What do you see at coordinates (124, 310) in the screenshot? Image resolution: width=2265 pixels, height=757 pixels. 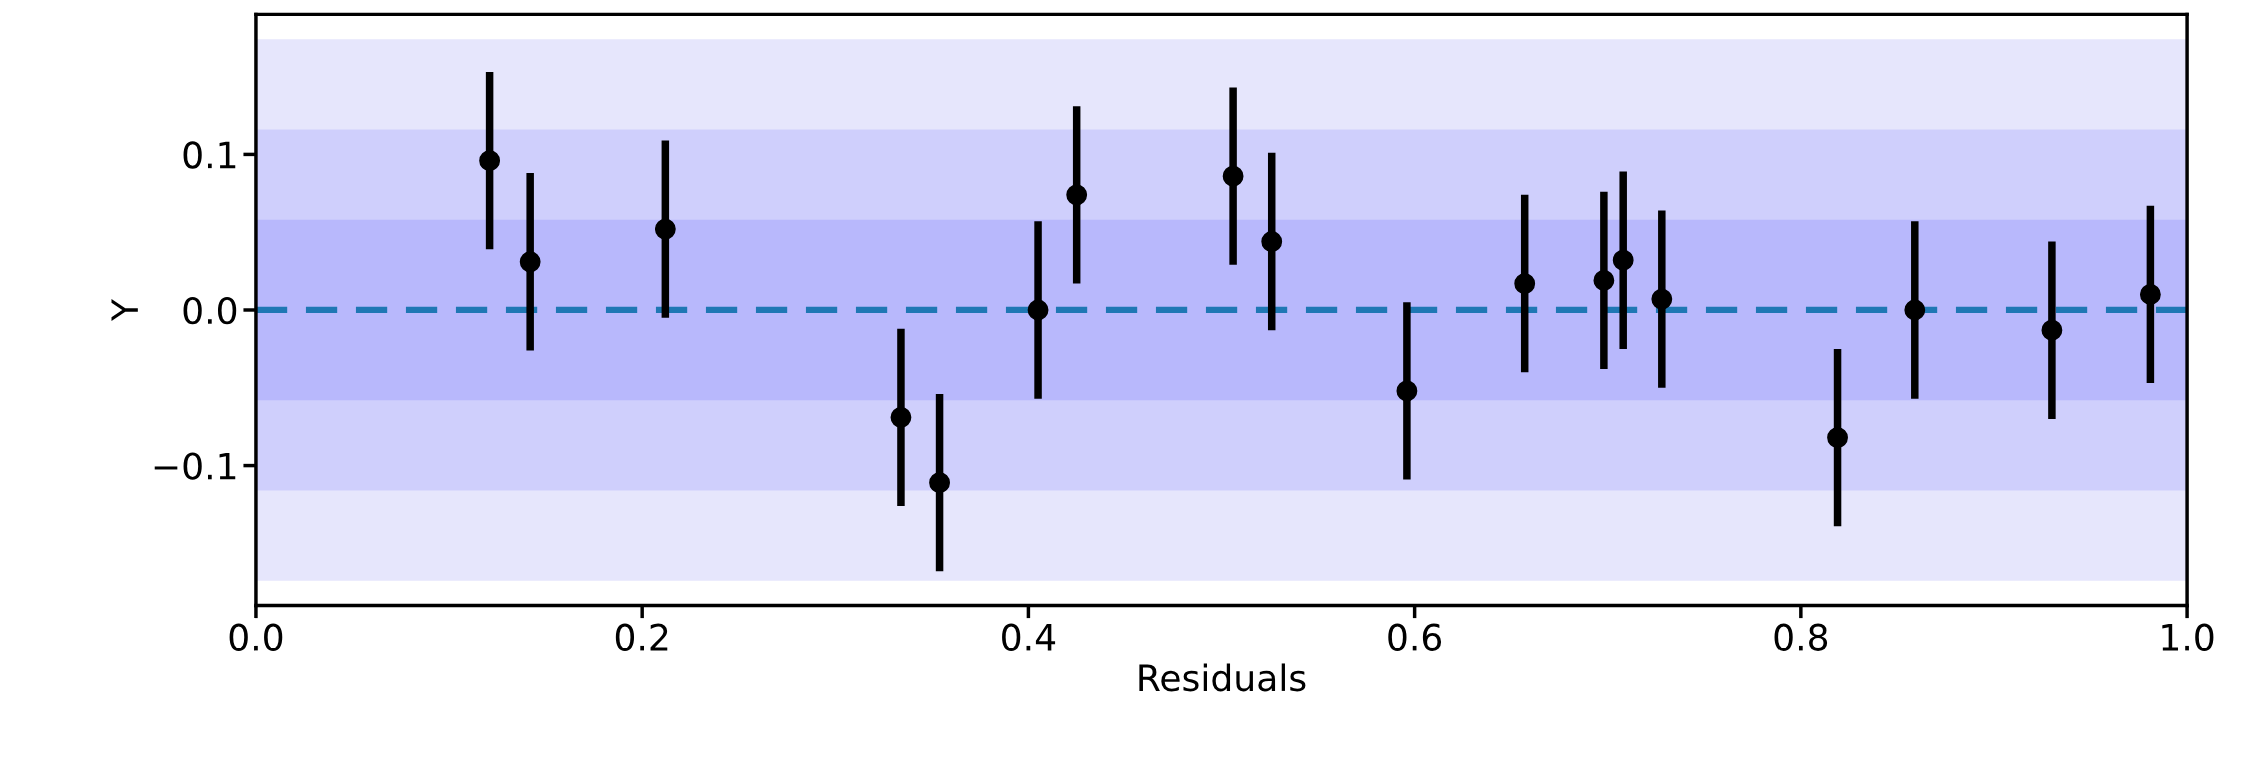 I see `y-axis-title: Y` at bounding box center [124, 310].